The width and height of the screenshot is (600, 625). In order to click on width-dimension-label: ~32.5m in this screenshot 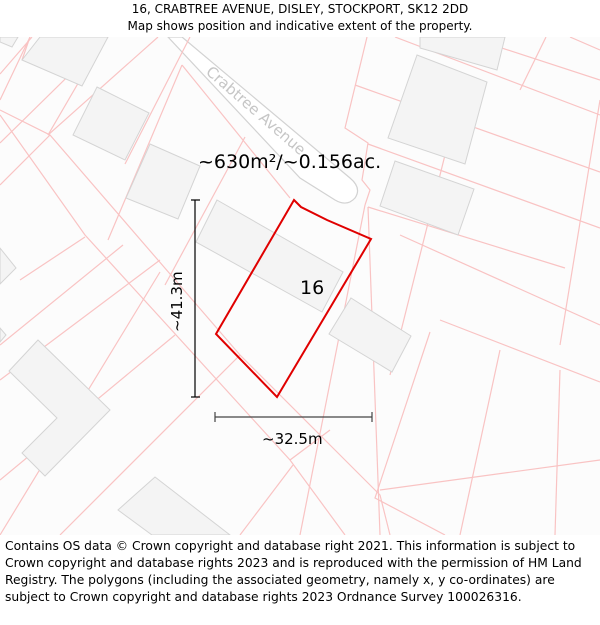, I will do `click(292, 439)`.